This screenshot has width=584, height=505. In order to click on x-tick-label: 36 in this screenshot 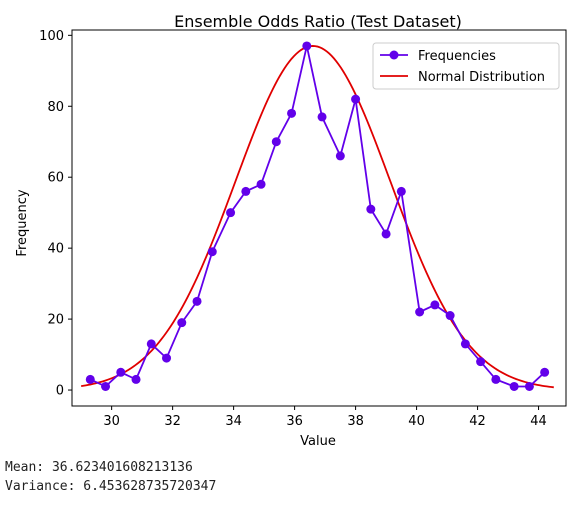, I will do `click(294, 421)`.